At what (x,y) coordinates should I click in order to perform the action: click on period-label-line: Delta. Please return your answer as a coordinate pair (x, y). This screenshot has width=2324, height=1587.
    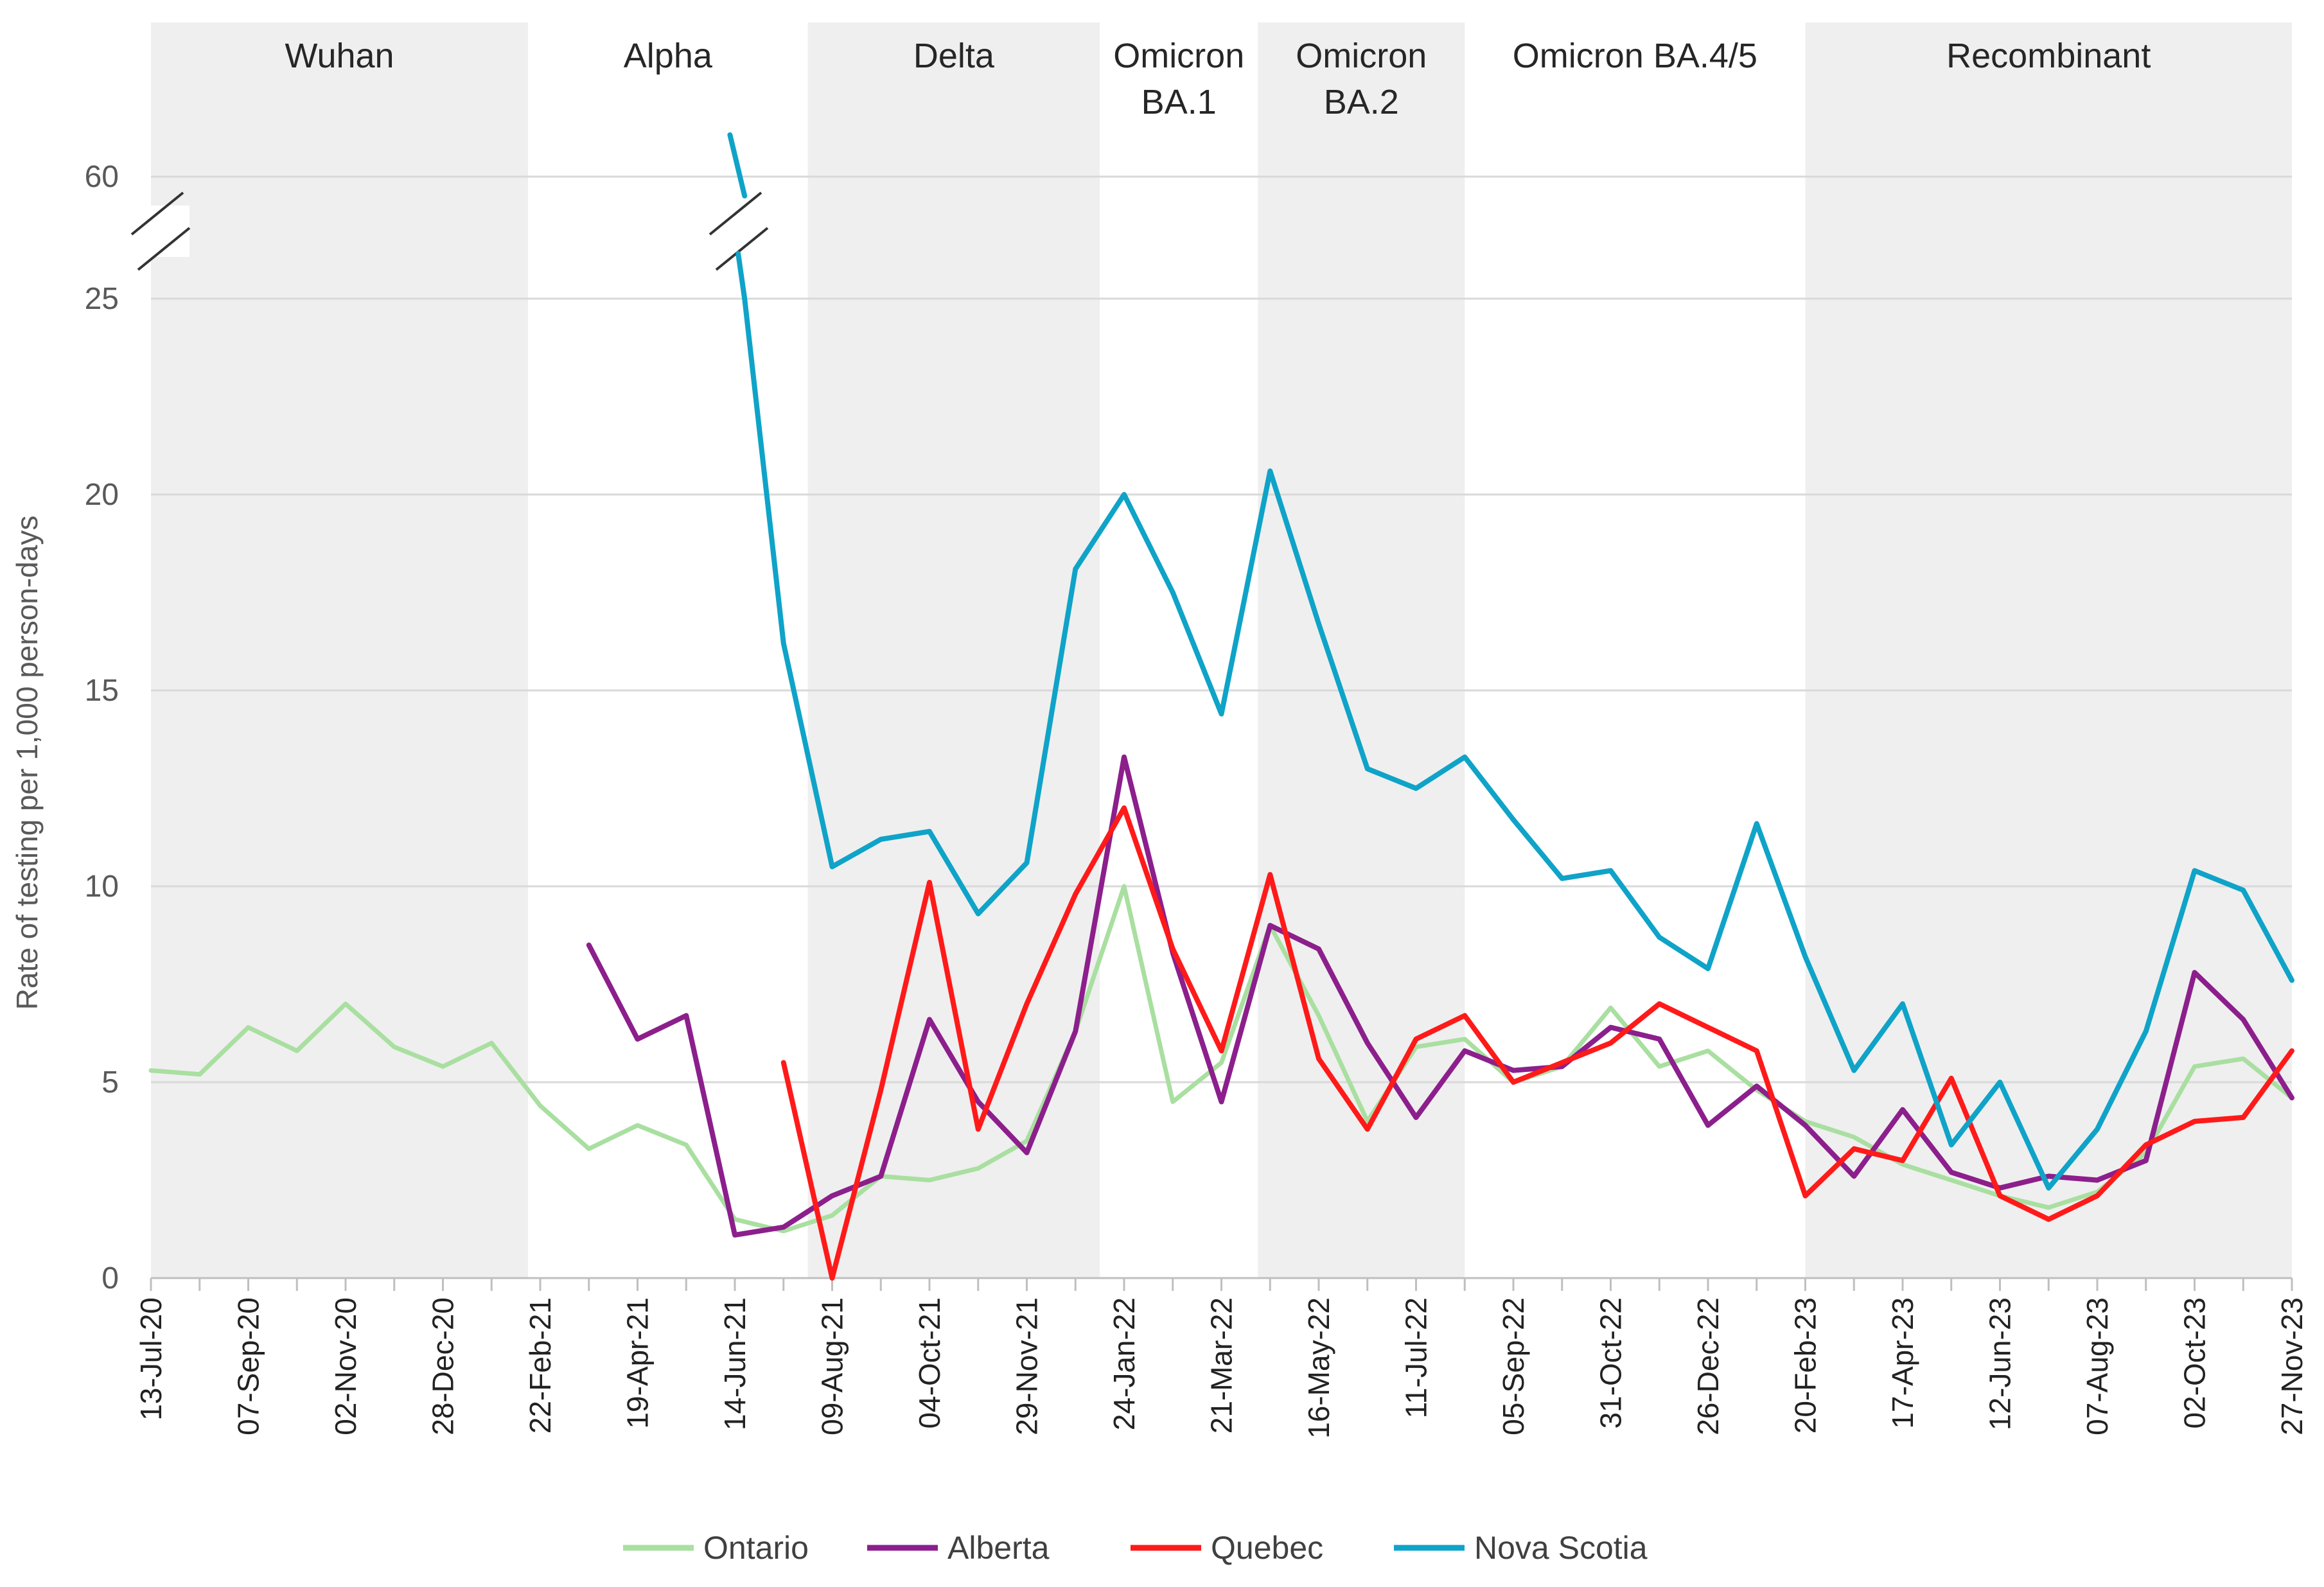
    Looking at the image, I should click on (954, 56).